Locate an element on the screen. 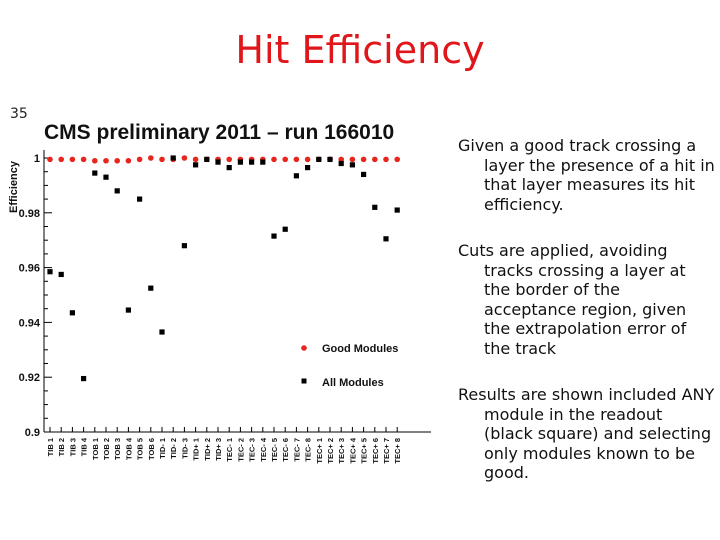 This screenshot has height=540, width=720. x-tick-label: TIB 4 is located at coordinates (84, 446).